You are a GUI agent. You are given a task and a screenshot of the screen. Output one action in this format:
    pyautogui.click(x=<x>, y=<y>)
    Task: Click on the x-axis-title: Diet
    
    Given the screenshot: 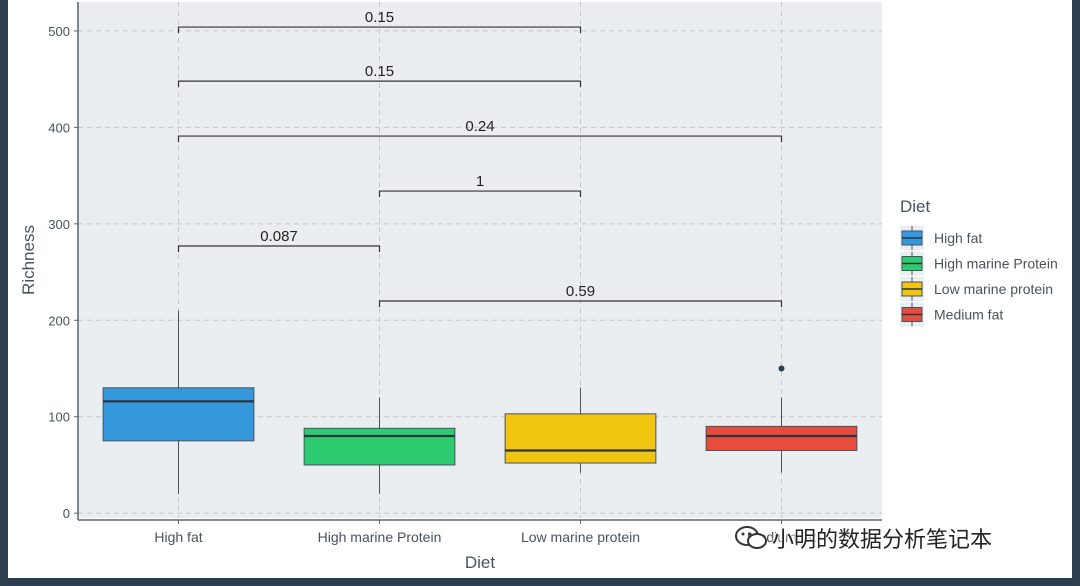 What is the action you would take?
    pyautogui.click(x=480, y=562)
    